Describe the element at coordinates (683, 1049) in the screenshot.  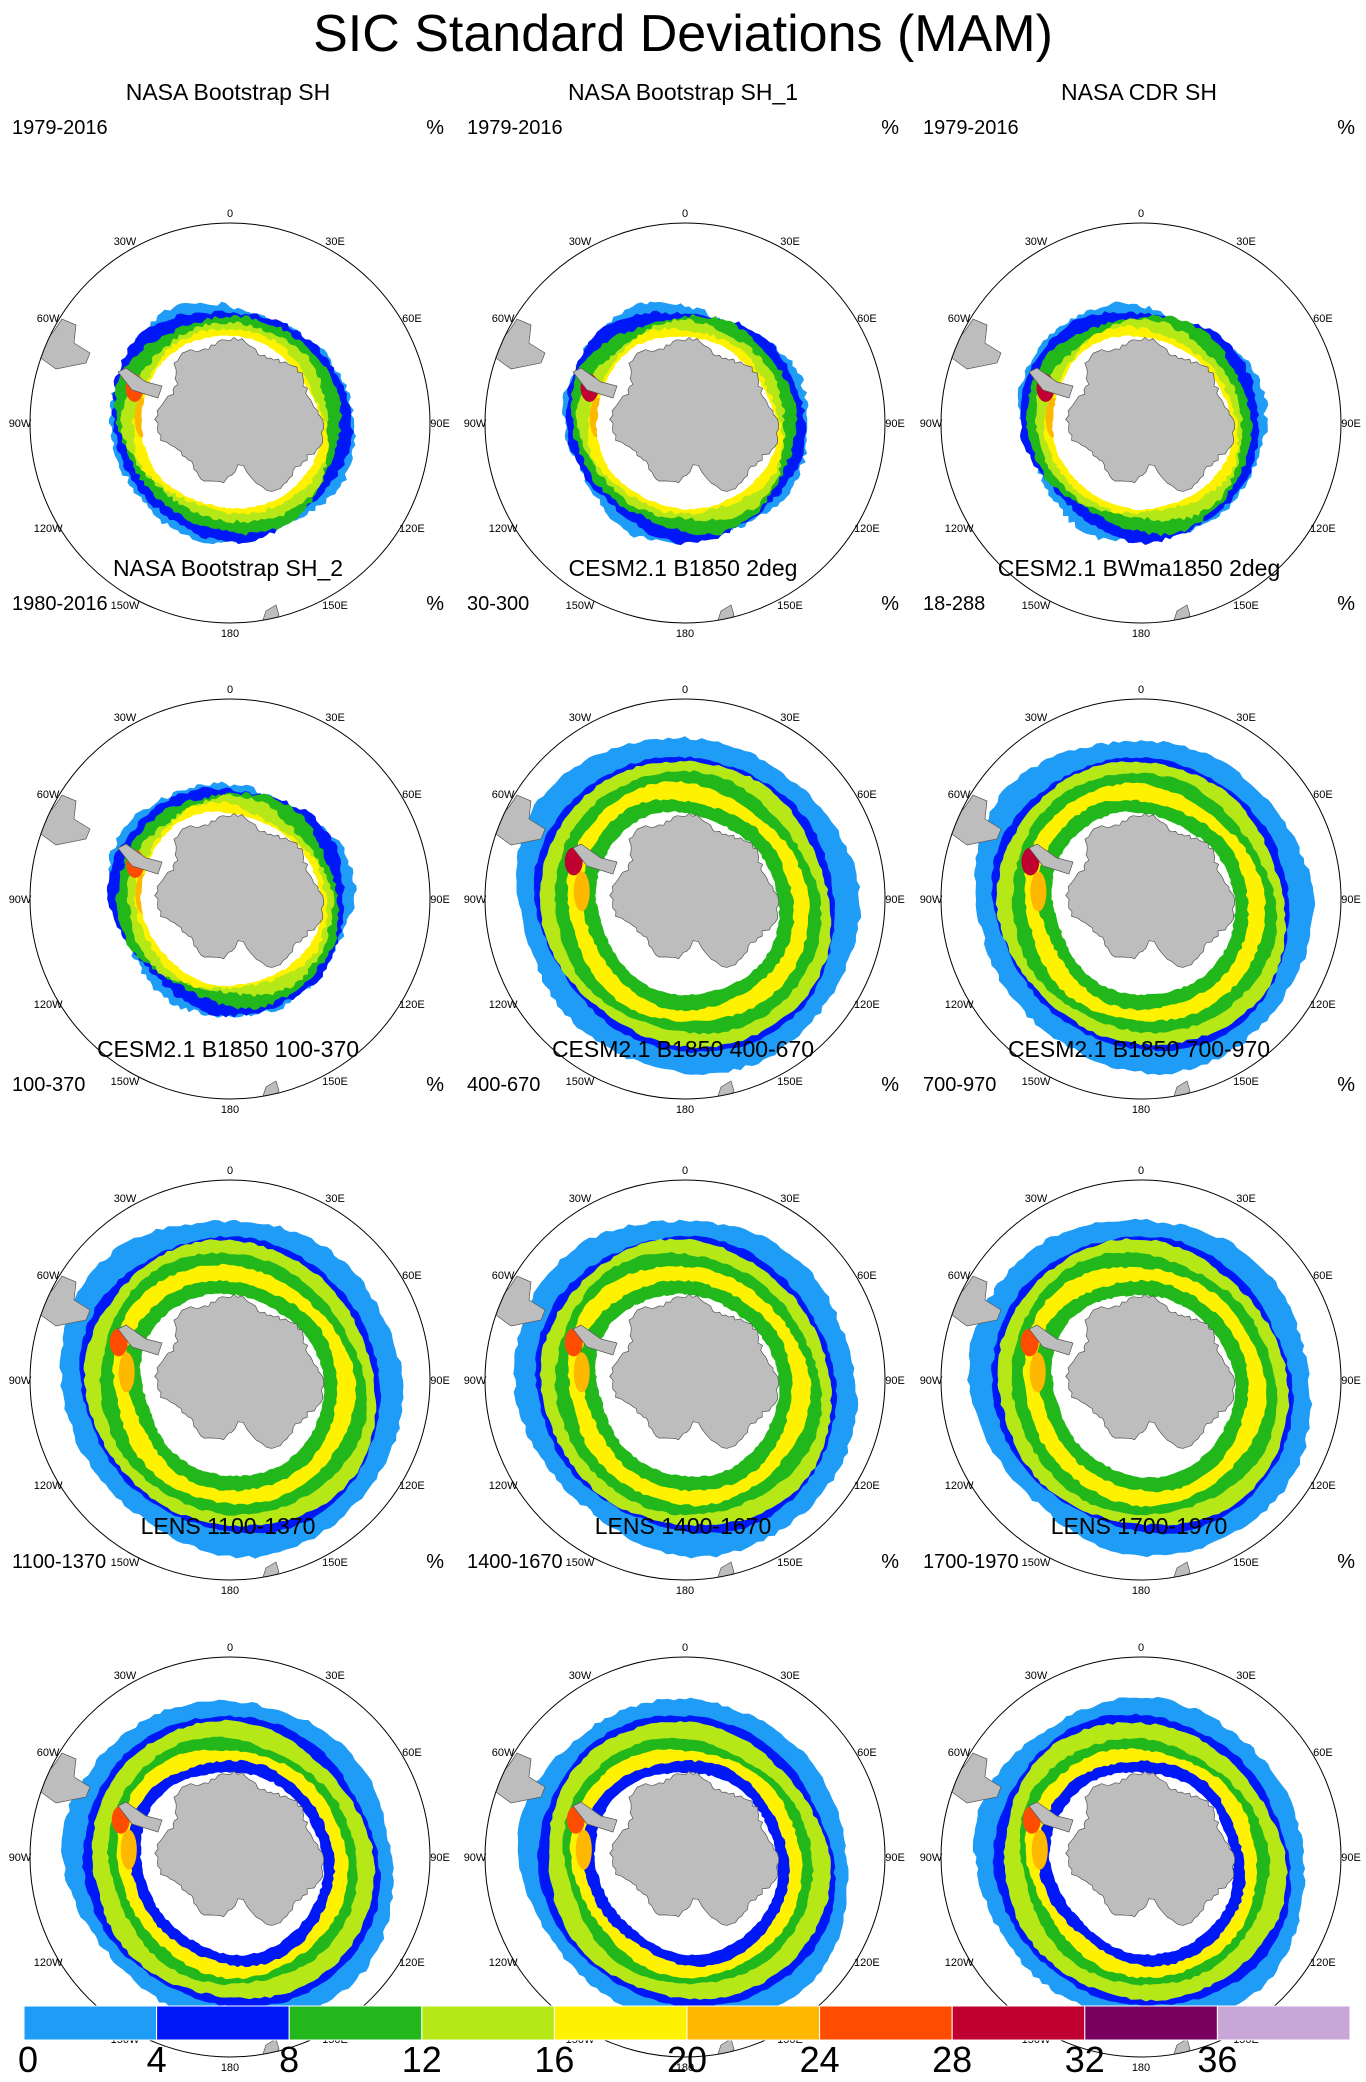
I see `panel-title: CESM2.1 B1850 400-670` at that location.